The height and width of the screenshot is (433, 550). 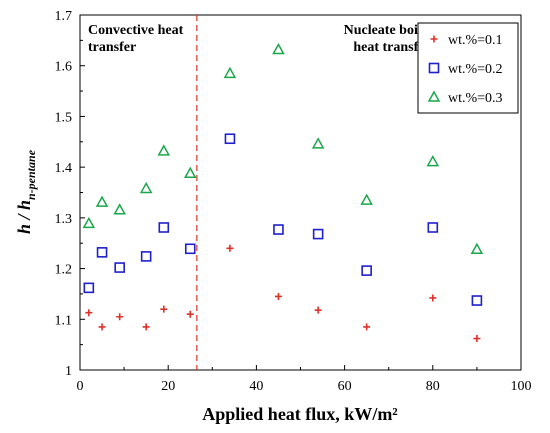 What do you see at coordinates (64, 320) in the screenshot?
I see `y-tick-label: 1.1` at bounding box center [64, 320].